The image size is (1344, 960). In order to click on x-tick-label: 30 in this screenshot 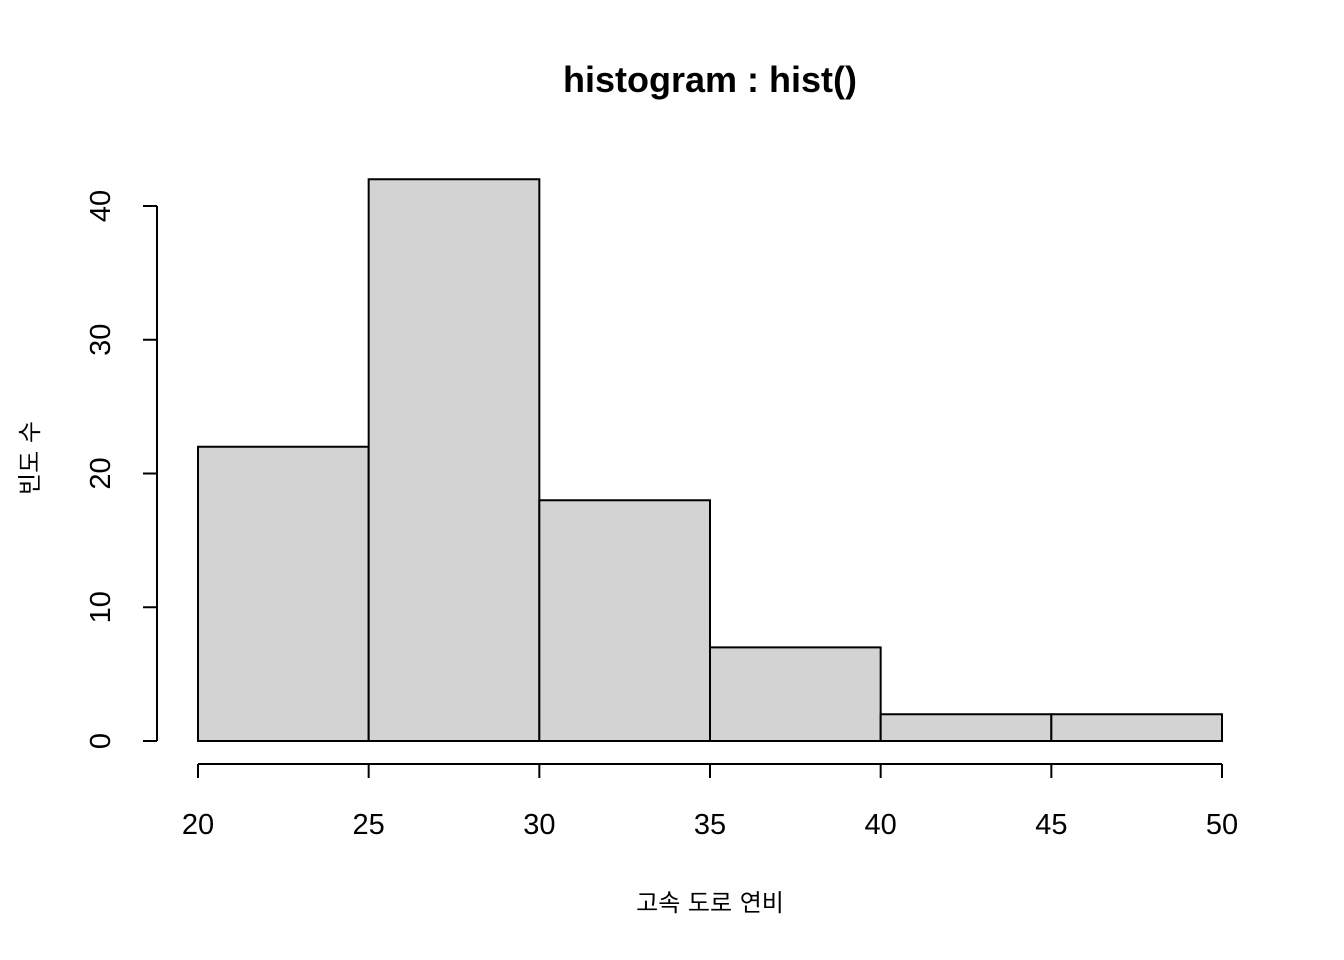, I will do `click(539, 825)`.